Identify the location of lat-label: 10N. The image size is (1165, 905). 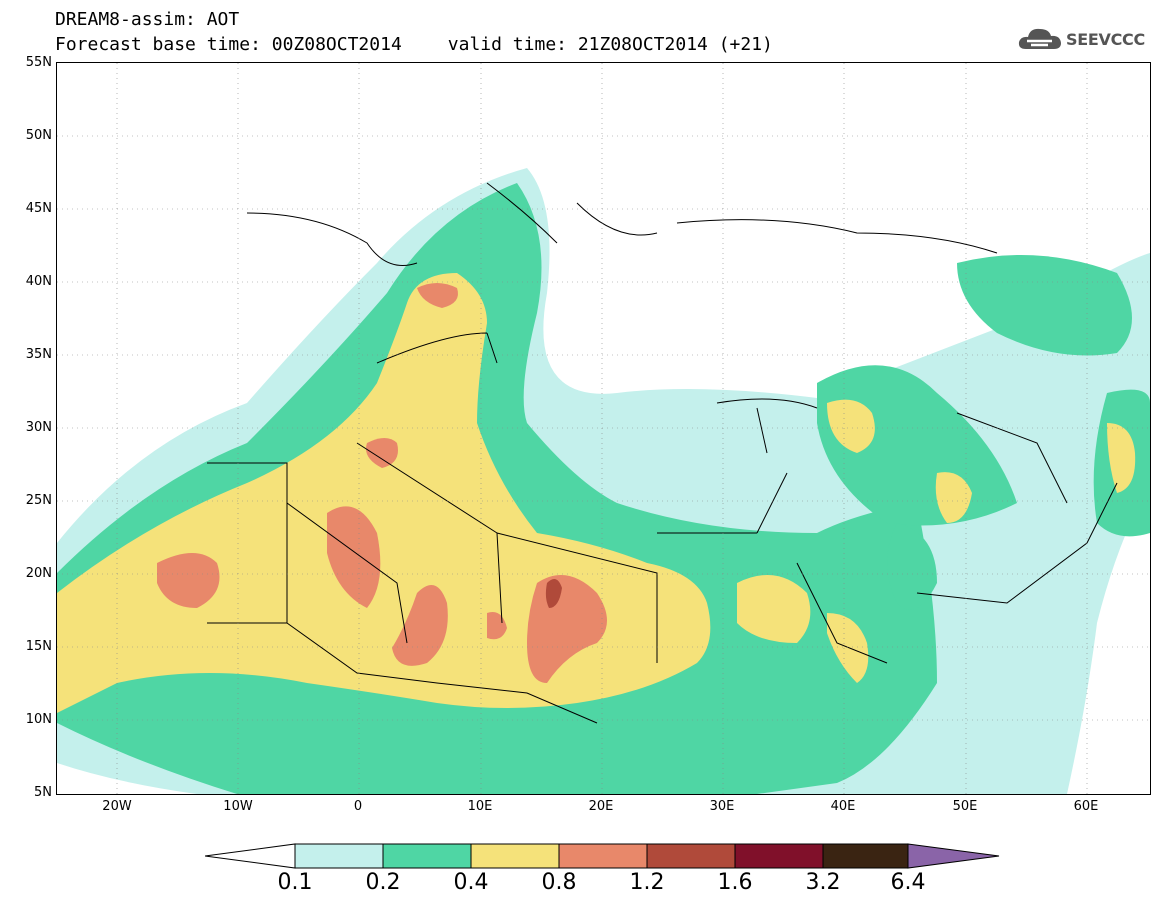
(38, 719).